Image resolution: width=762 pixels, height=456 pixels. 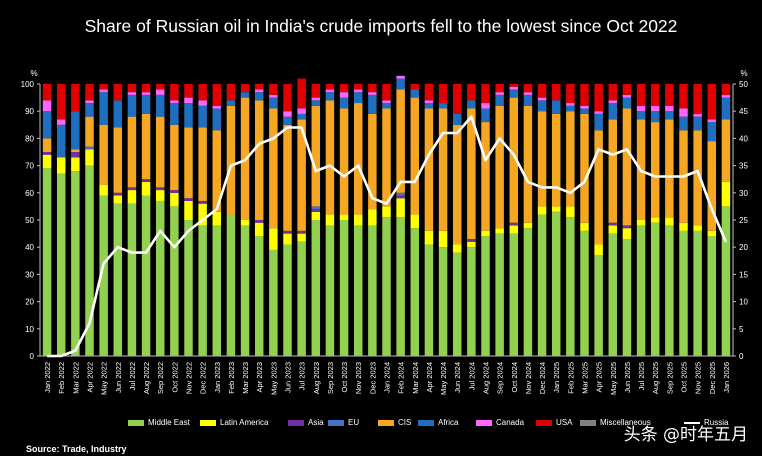 I want to click on x-tick-label: Dec 2024, so click(x=542, y=378).